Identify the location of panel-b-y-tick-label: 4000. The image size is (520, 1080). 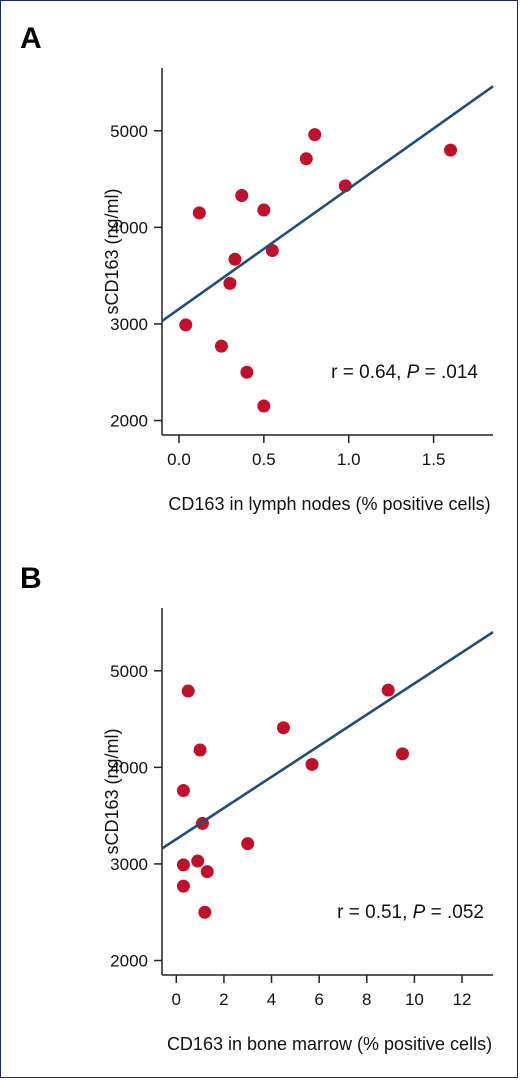
(129, 767).